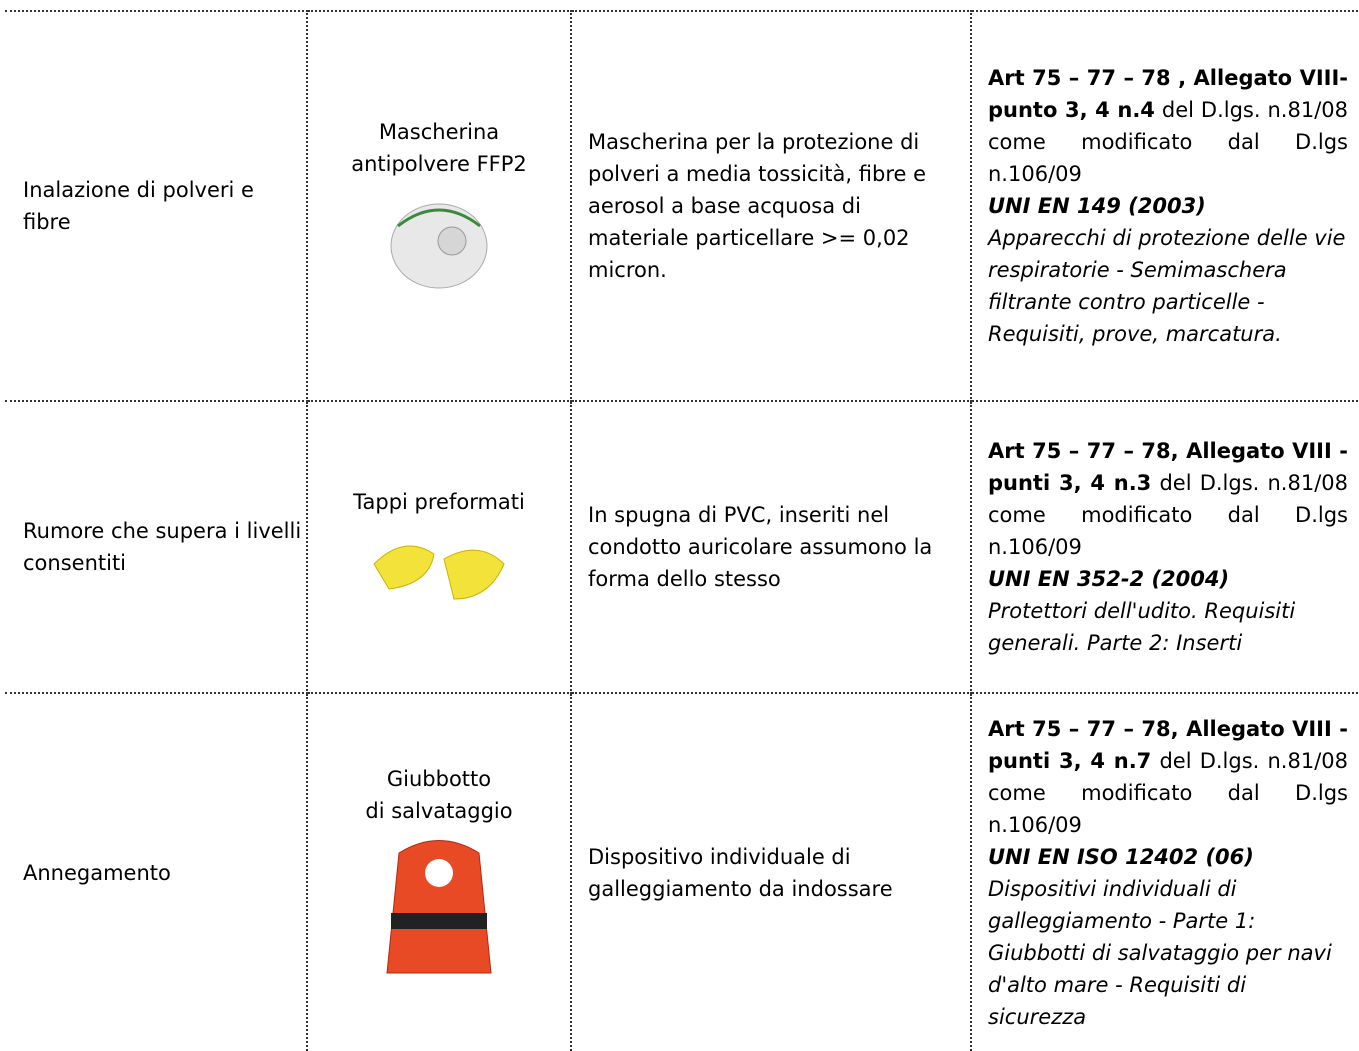 The width and height of the screenshot is (1359, 1051). I want to click on risk: Rumore che supera i livelli consentiti, so click(156, 547).